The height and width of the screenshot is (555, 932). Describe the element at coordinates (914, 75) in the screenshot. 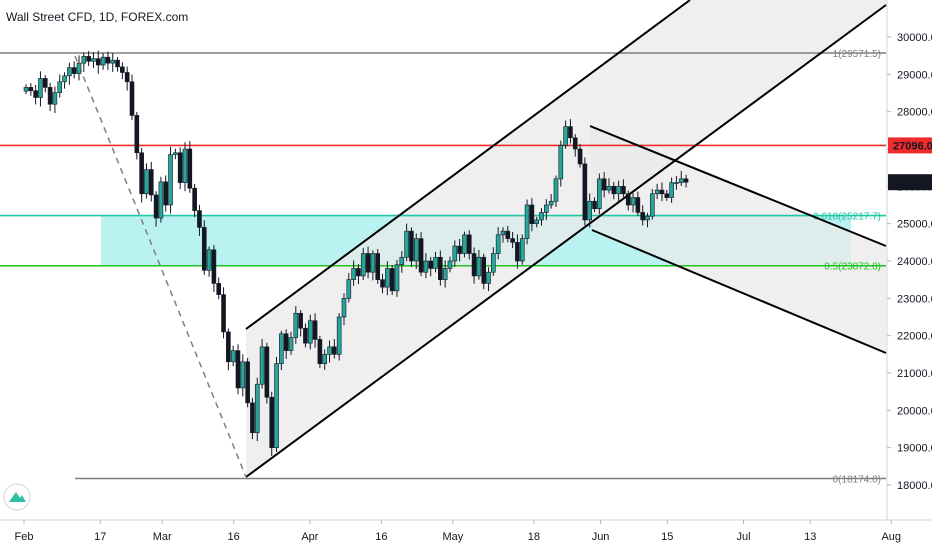

I see `price-tick-label: 29000.0` at that location.